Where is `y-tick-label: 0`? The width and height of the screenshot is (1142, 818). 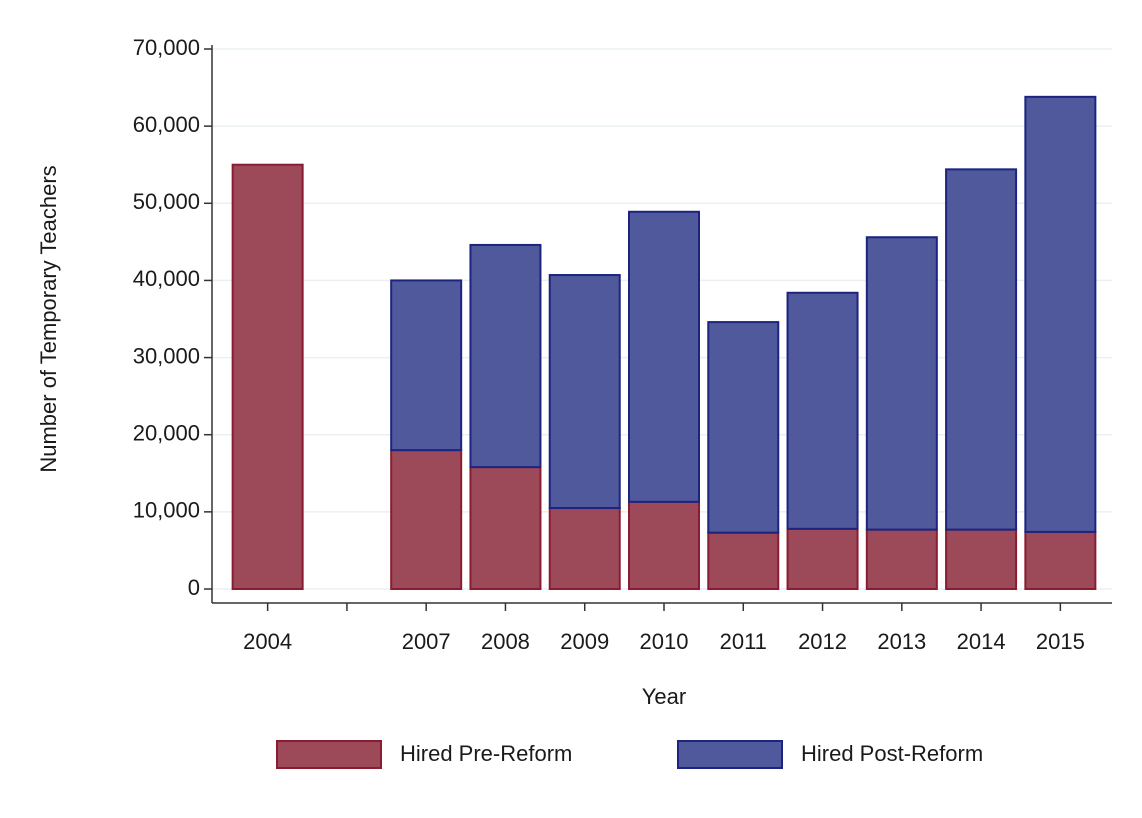
y-tick-label: 0 is located at coordinates (194, 587).